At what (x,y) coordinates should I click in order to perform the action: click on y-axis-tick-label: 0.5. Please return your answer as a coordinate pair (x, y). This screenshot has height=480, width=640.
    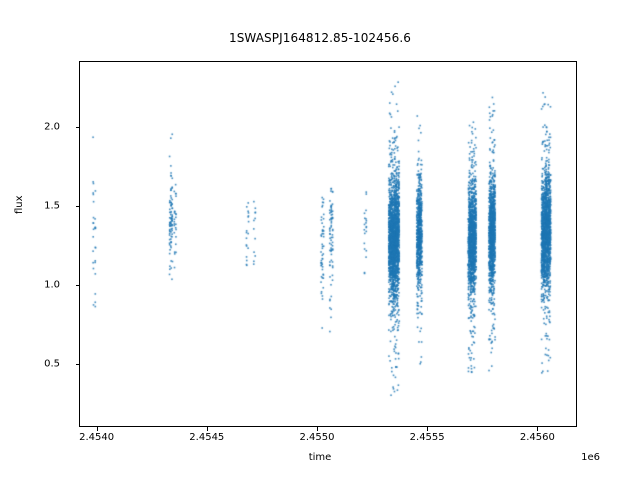
    Looking at the image, I should click on (52, 364).